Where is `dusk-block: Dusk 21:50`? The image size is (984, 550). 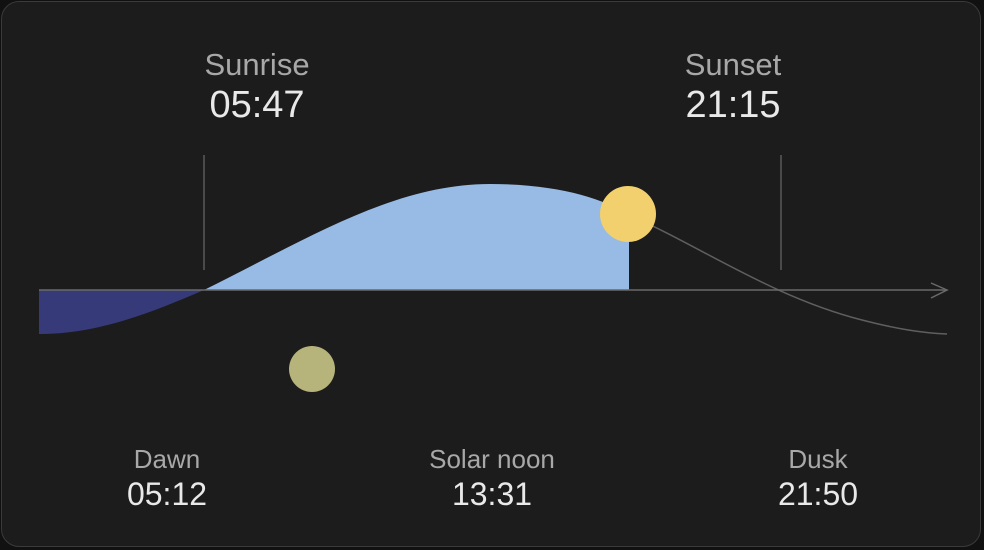
dusk-block: Dusk 21:50 is located at coordinates (818, 478).